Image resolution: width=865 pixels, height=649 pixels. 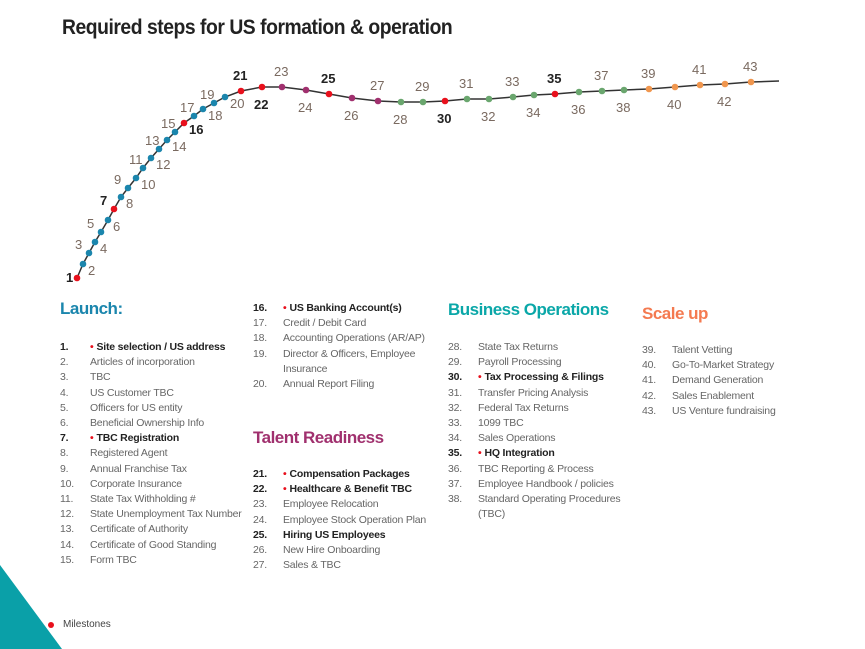 I want to click on item-number: 38., so click(x=455, y=499).